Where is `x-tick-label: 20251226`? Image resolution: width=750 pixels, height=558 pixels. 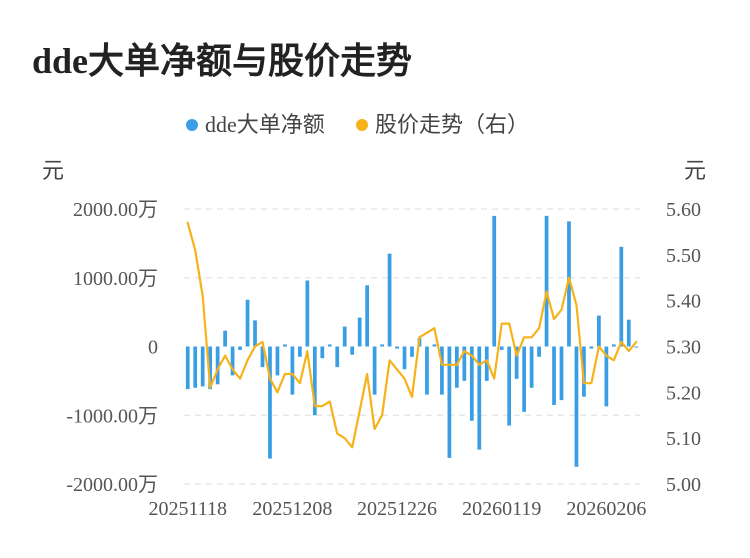
x-tick-label: 20251226 is located at coordinates (397, 509).